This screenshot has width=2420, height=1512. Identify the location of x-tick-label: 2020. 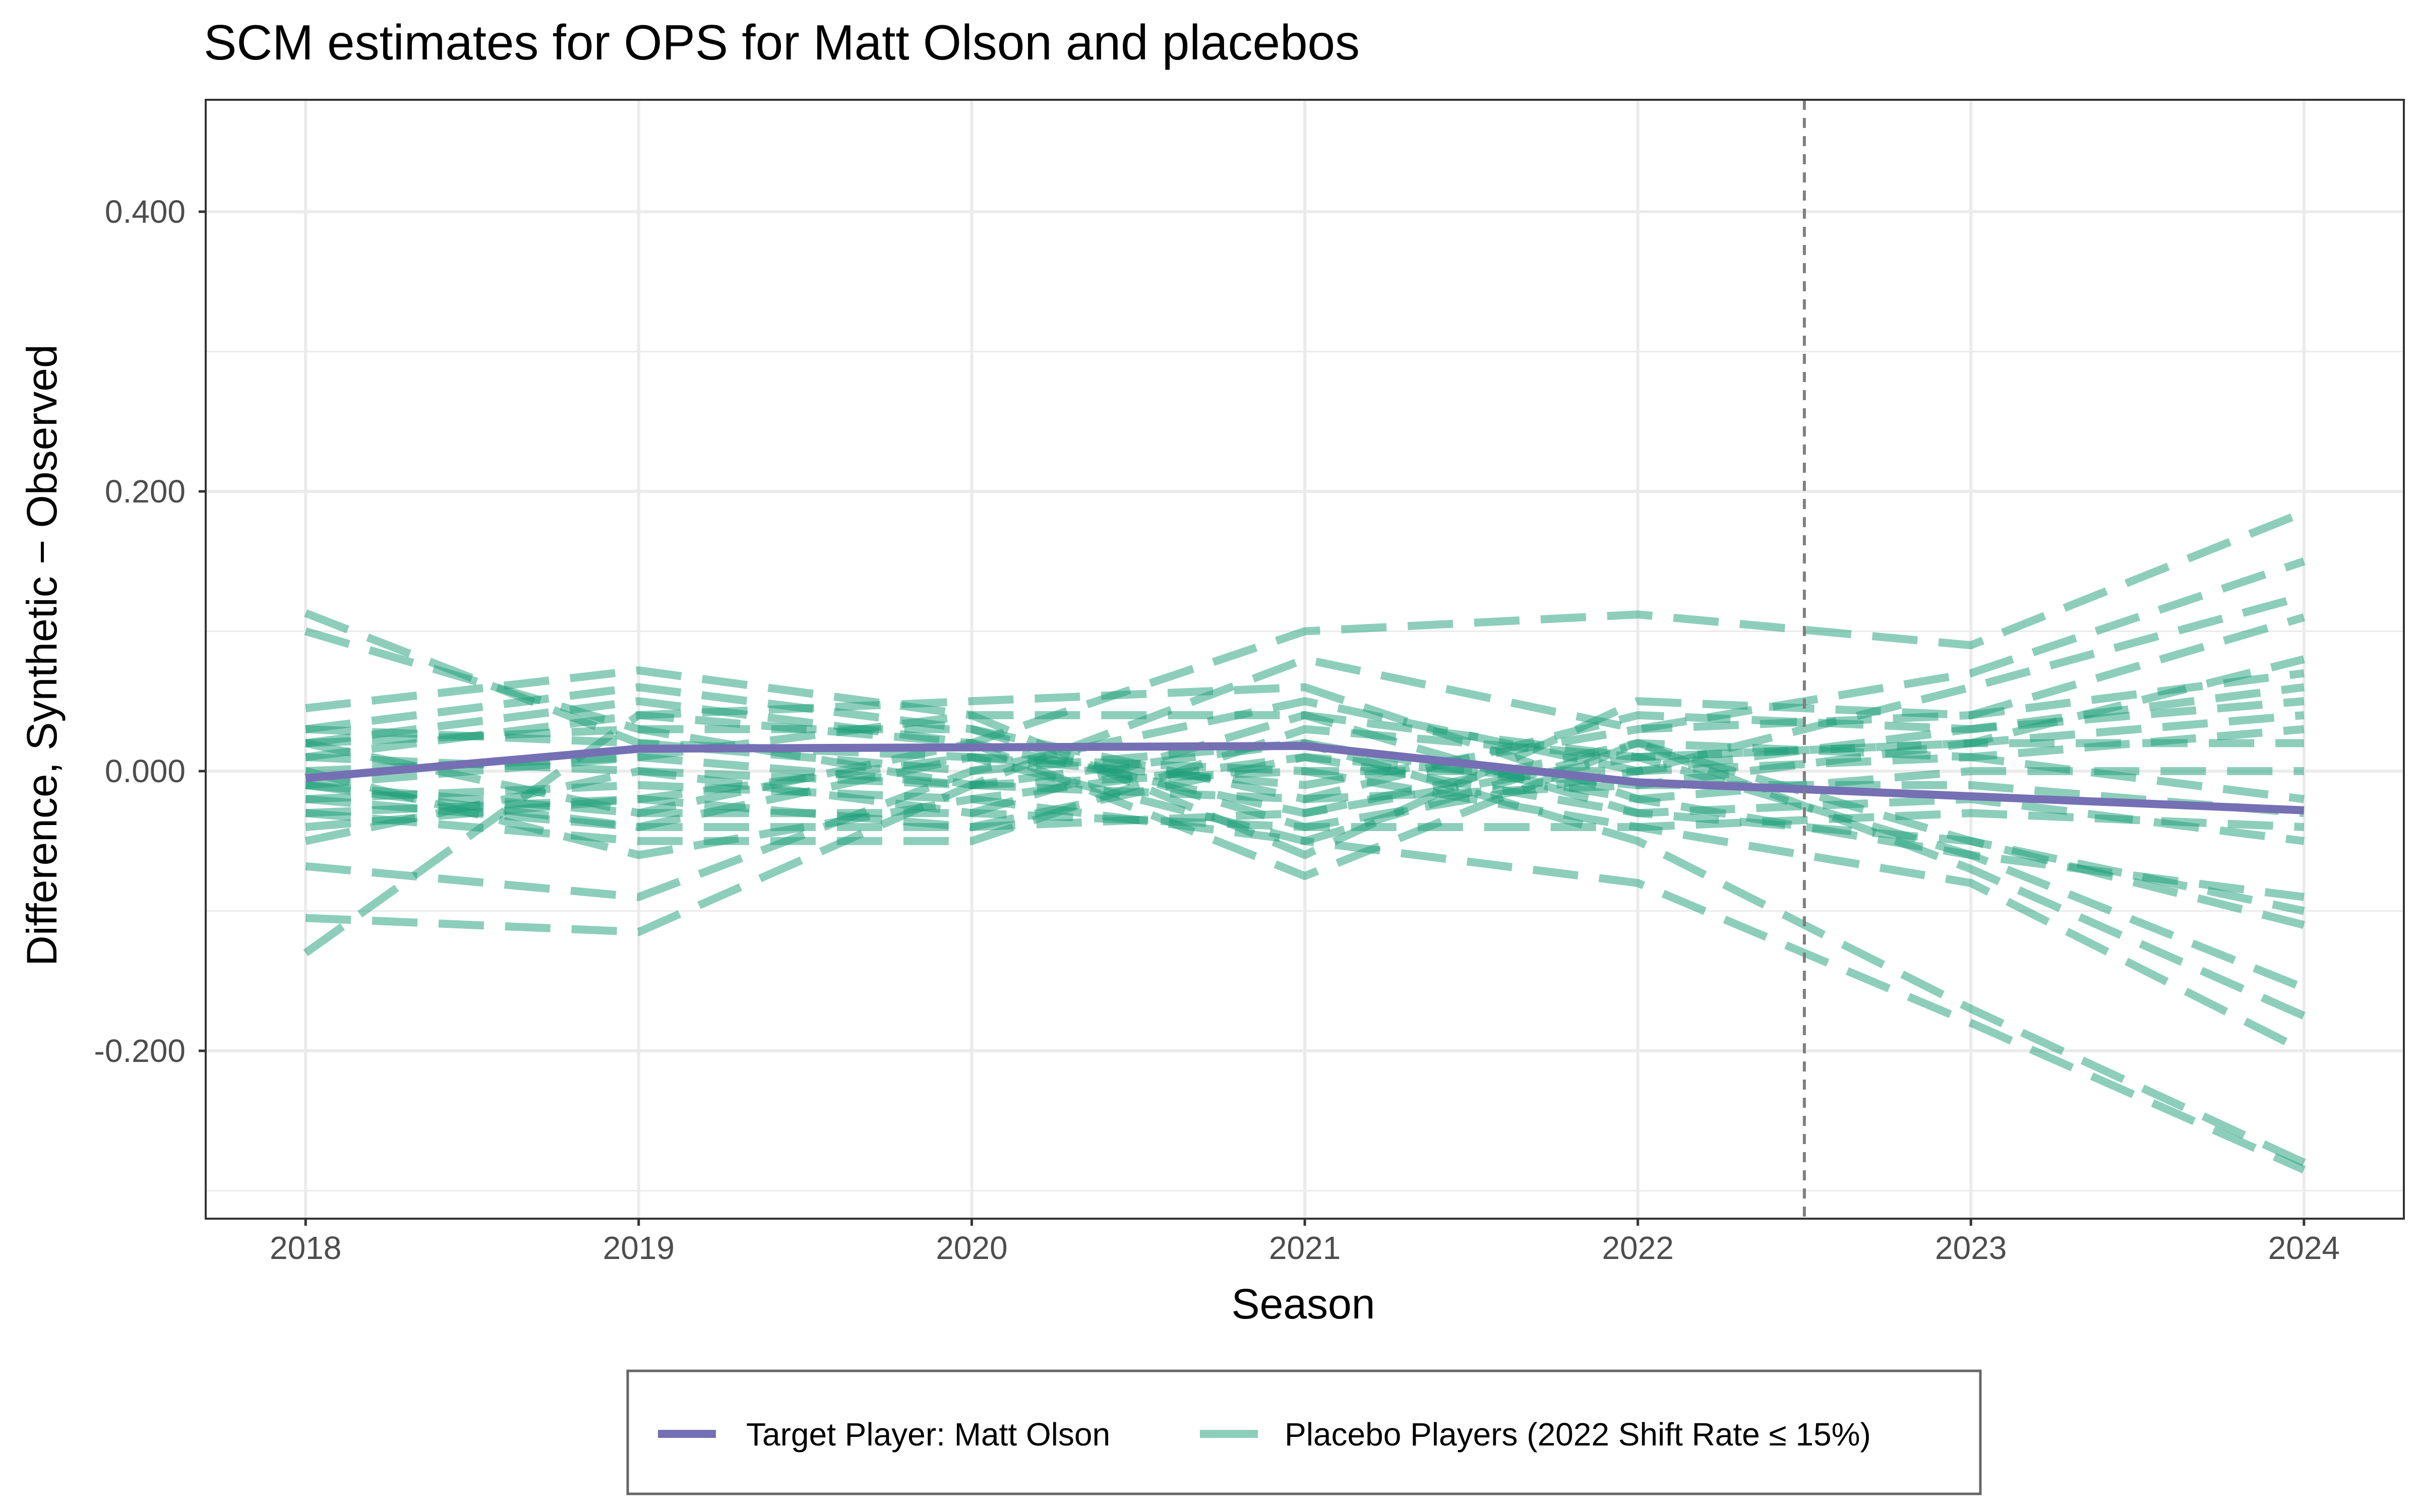
(971, 1248).